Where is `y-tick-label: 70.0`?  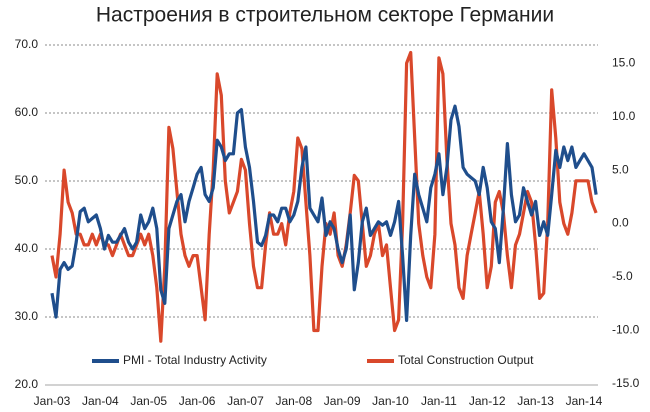 y-tick-label: 70.0 is located at coordinates (27, 44).